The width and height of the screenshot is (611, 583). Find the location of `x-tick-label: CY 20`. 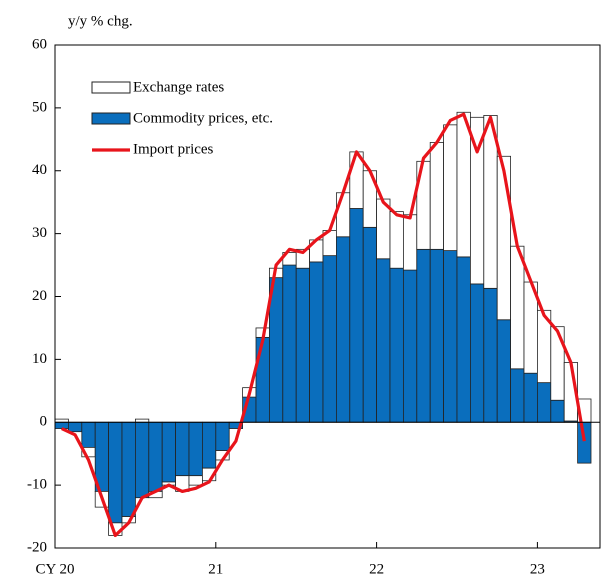

x-tick-label: CY 20 is located at coordinates (54, 569).